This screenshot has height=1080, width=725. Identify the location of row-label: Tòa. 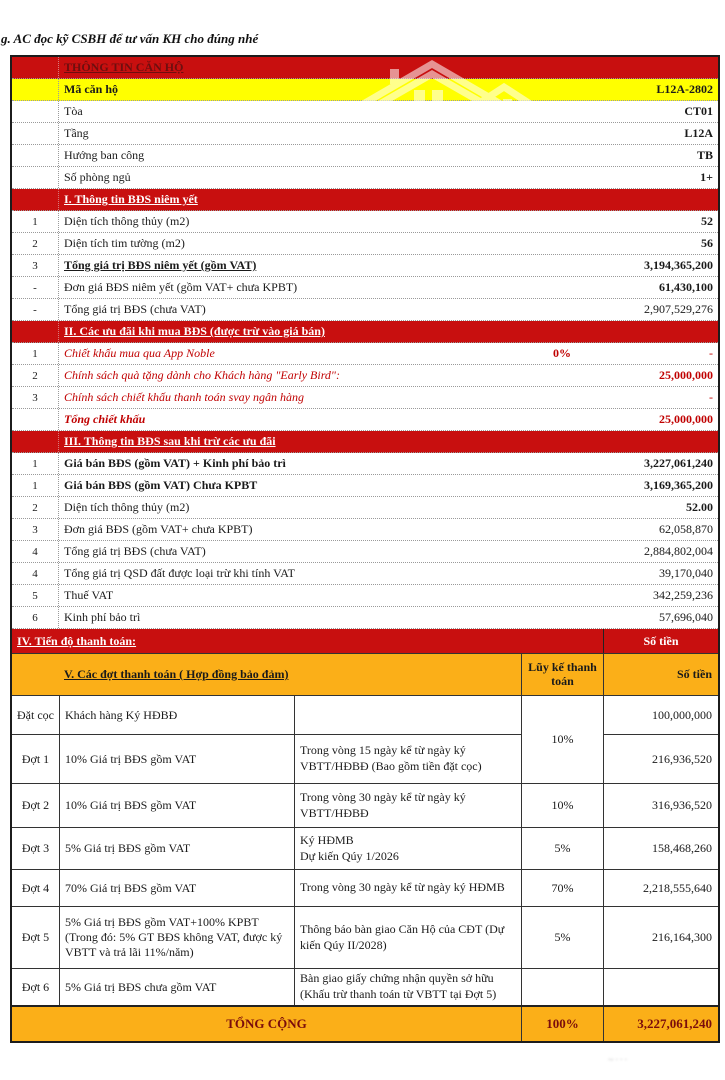
(73, 111).